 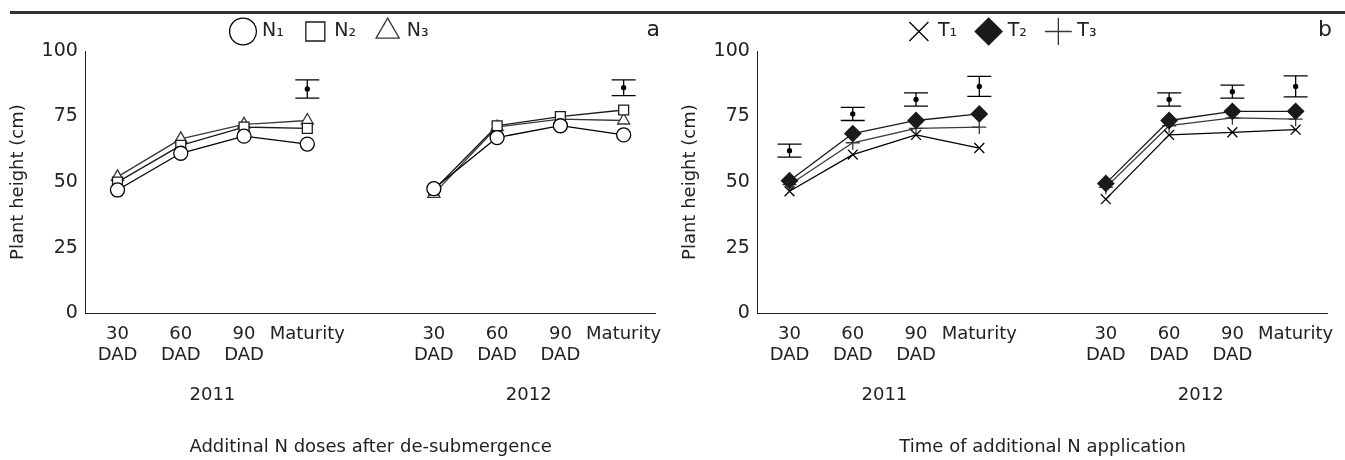 I want to click on text: b, so click(x=1325, y=28).